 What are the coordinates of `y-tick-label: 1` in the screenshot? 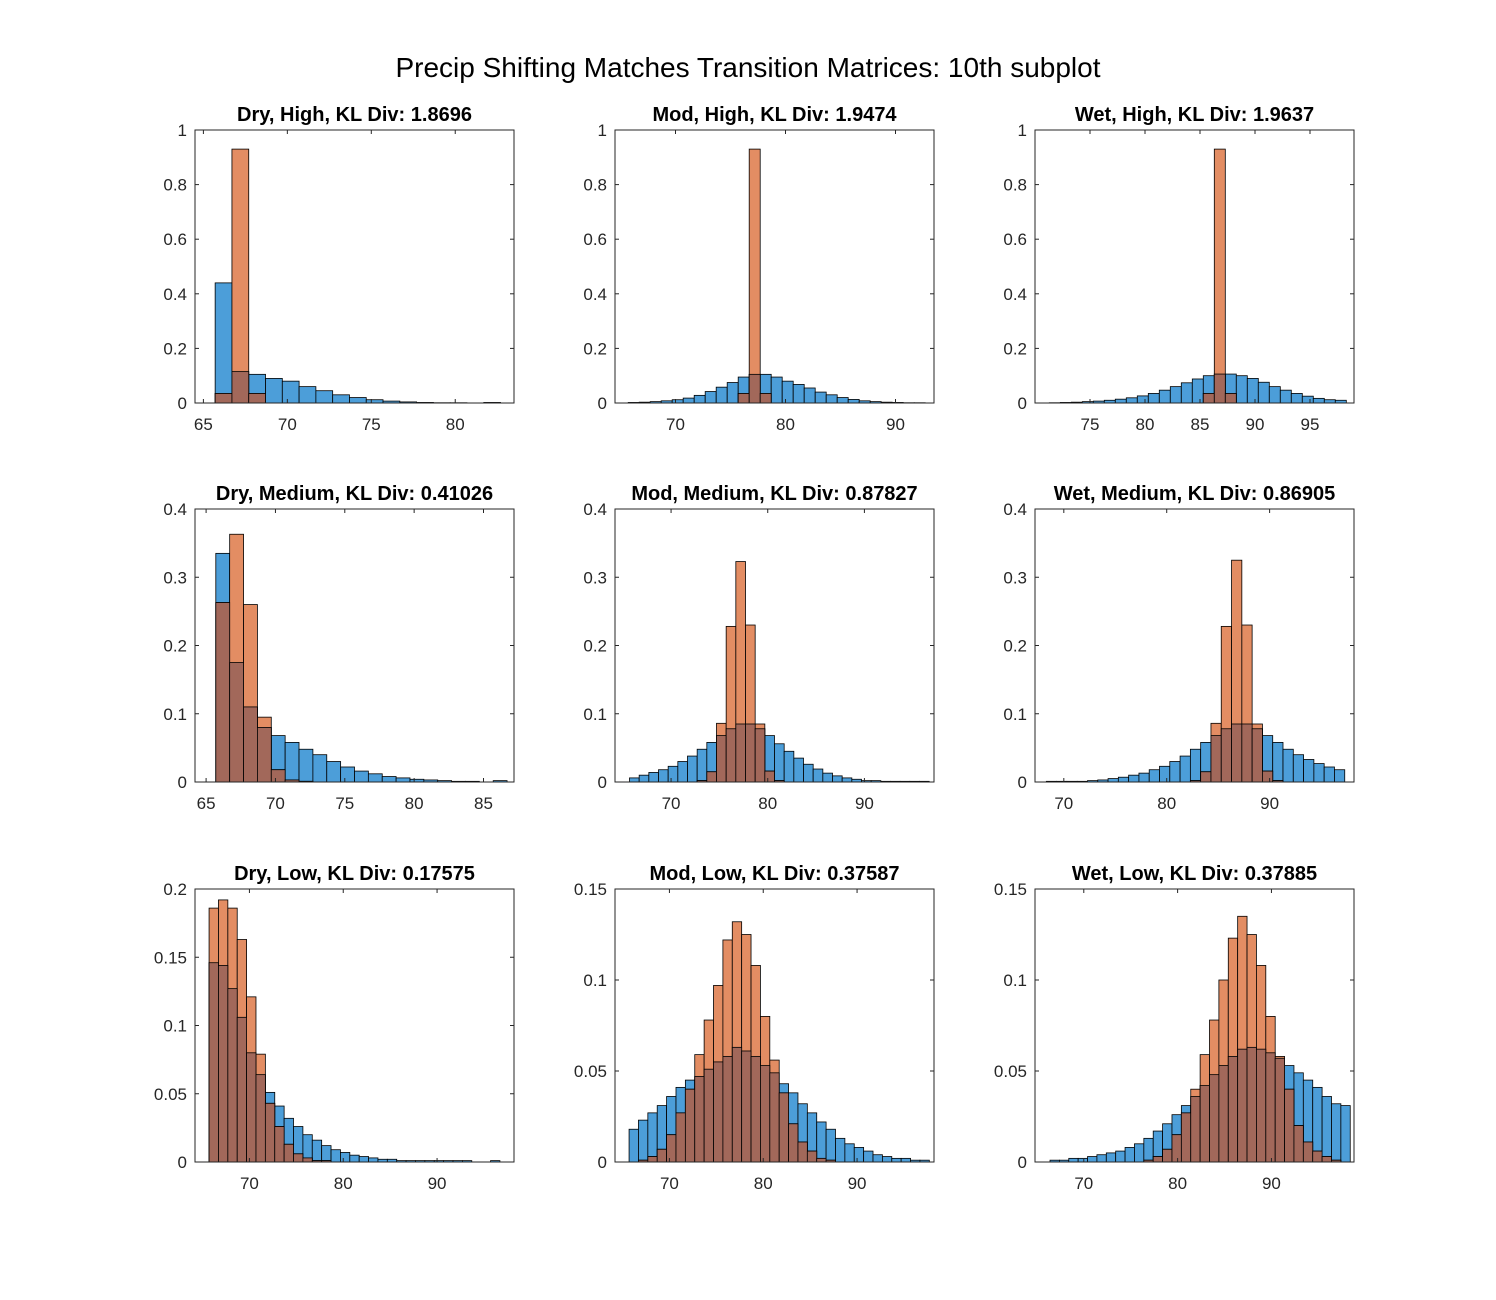 It's located at (1022, 130).